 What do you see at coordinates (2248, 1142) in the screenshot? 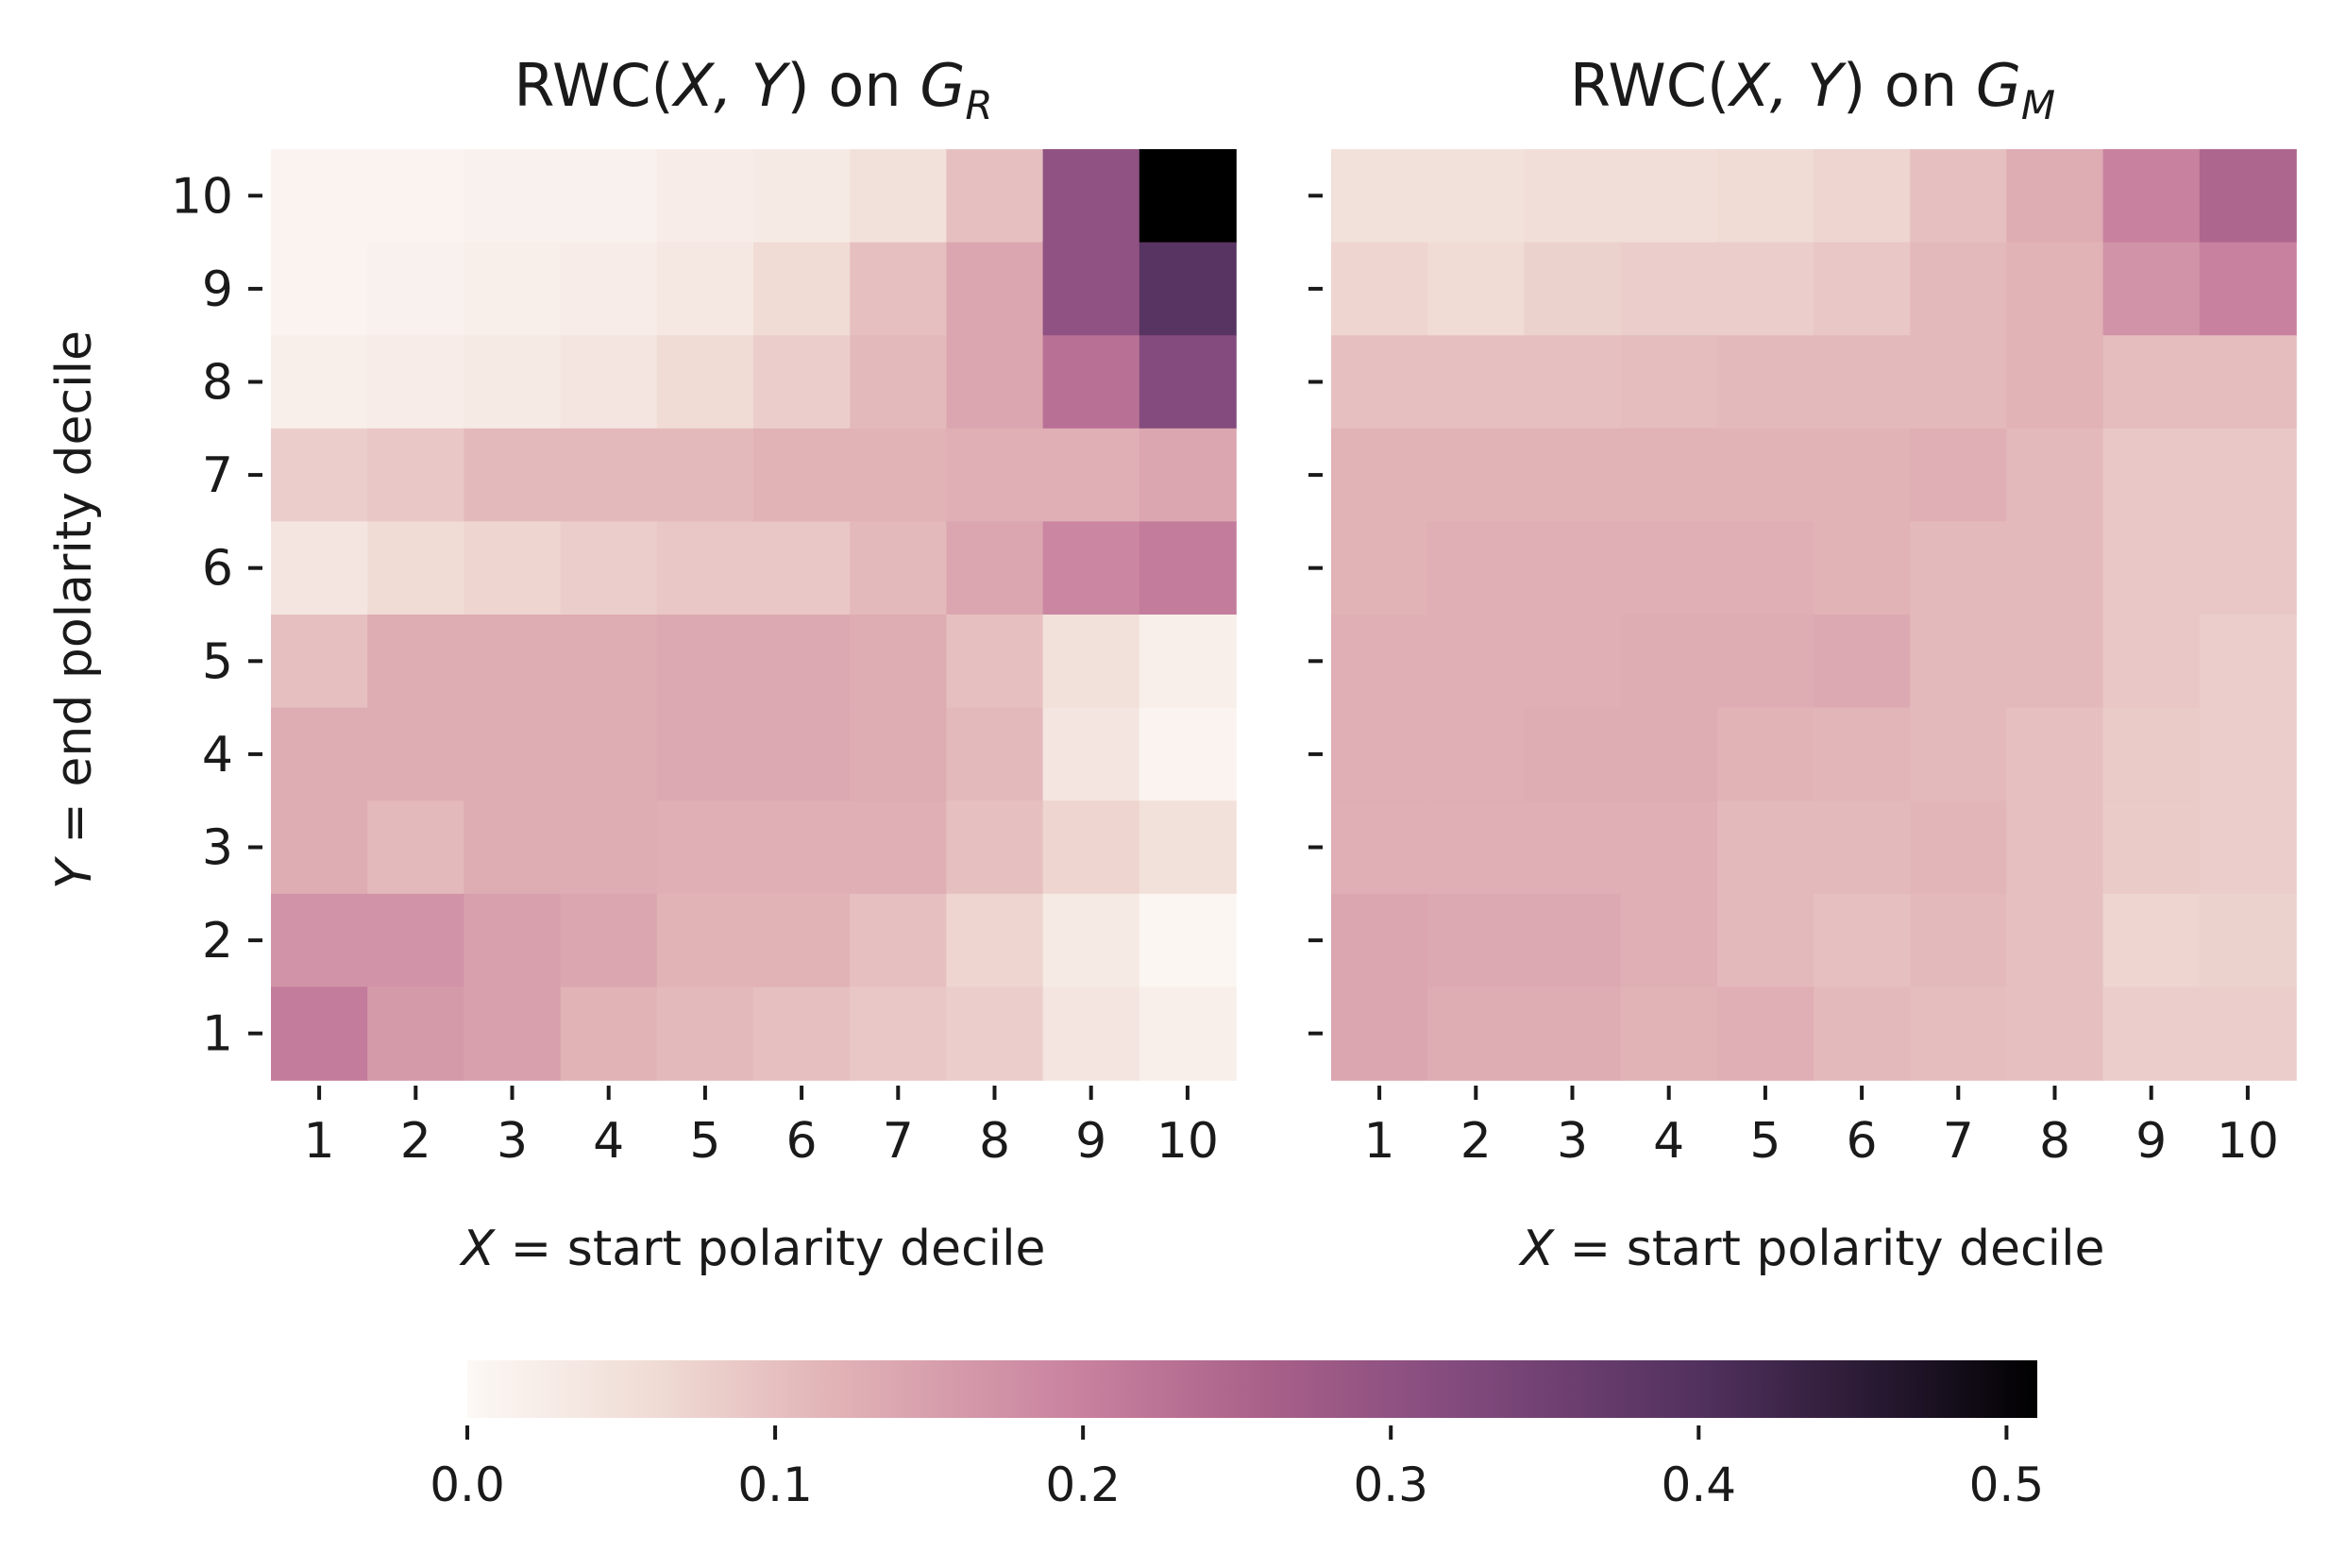
I see `x-tick-label-gm-10: 10` at bounding box center [2248, 1142].